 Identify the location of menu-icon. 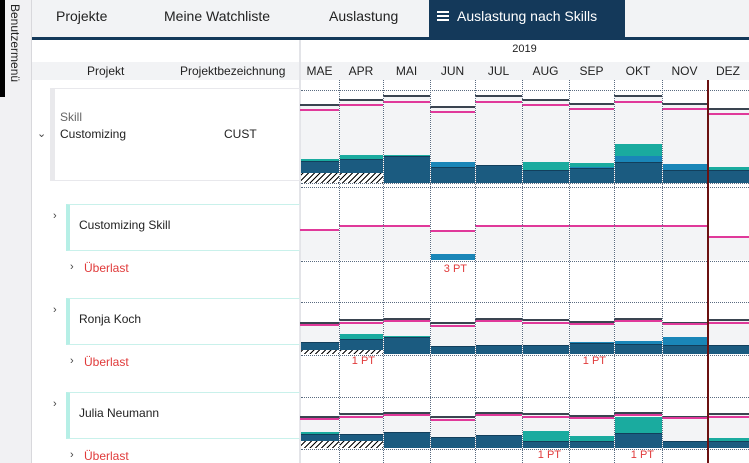
(443, 16).